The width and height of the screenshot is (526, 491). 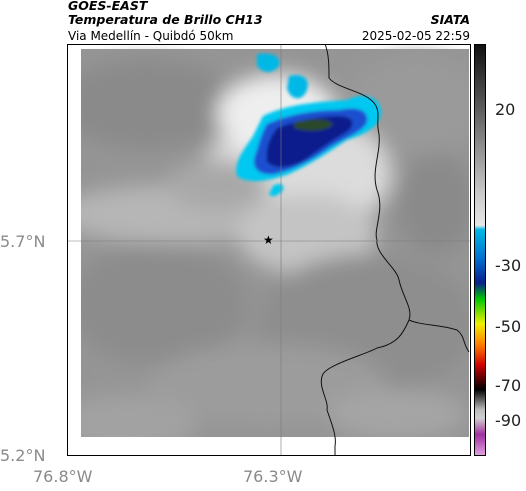 I want to click on colorbar-tick-label: -50, so click(x=508, y=326).